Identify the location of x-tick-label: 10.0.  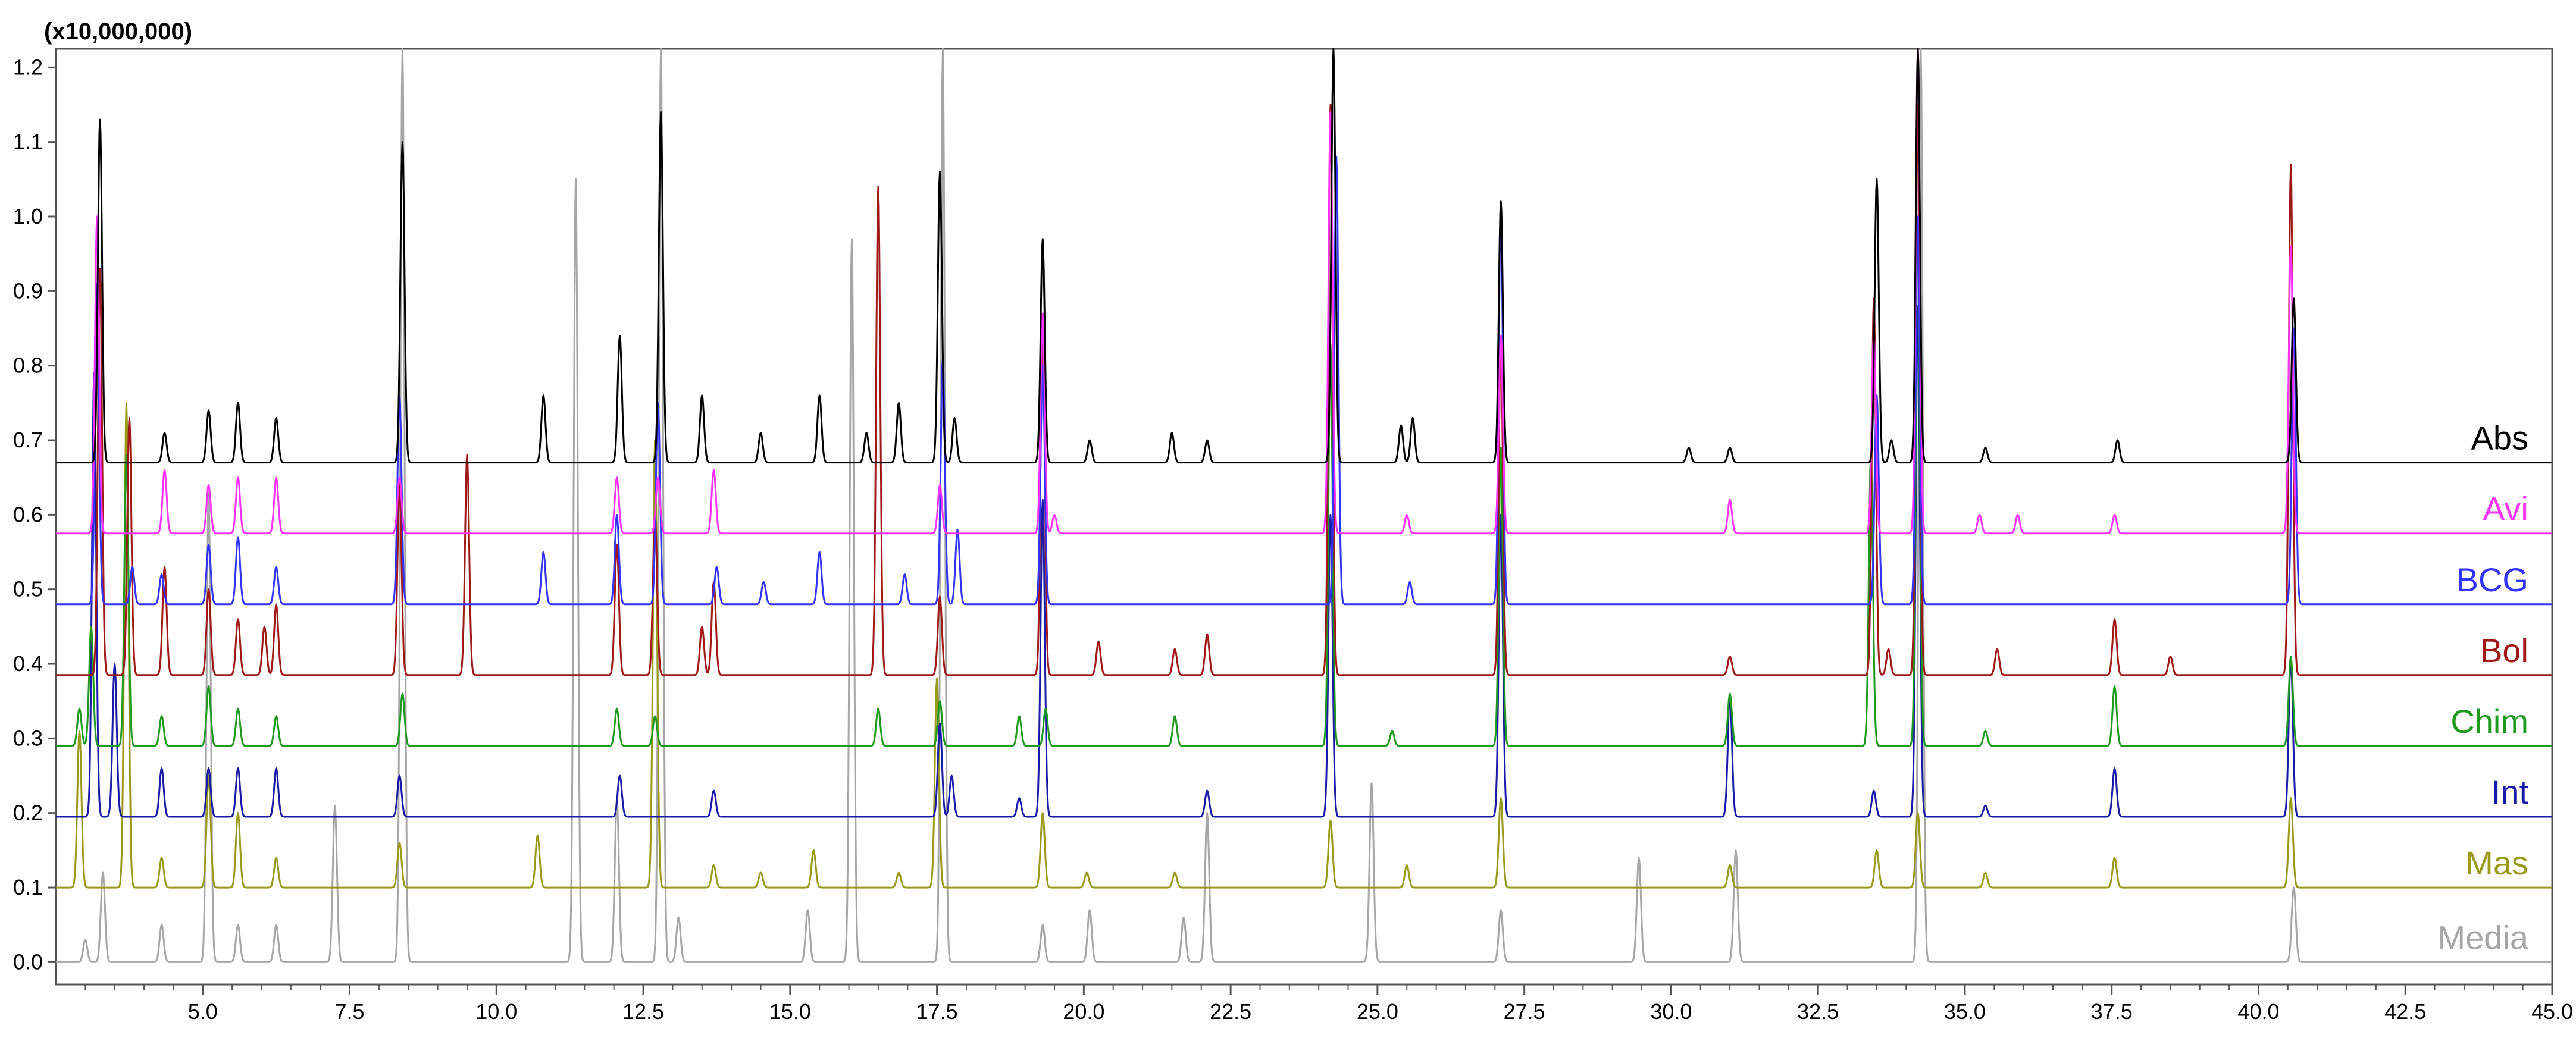
(496, 1011).